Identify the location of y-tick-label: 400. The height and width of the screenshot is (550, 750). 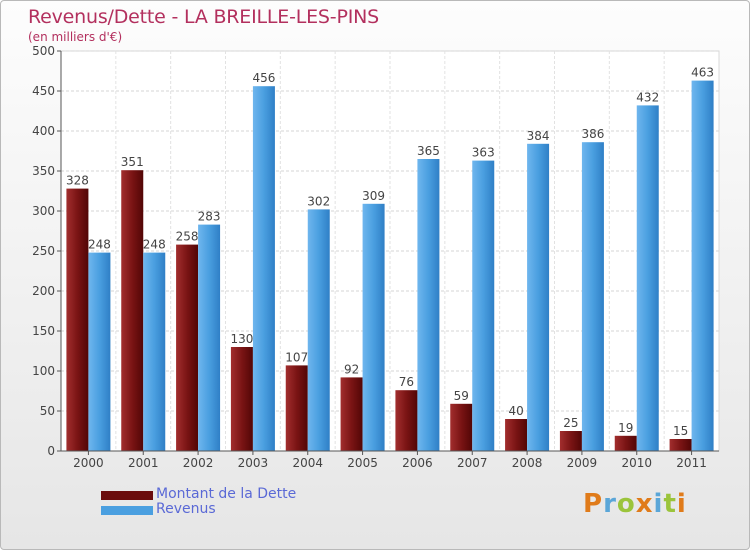
(43, 131).